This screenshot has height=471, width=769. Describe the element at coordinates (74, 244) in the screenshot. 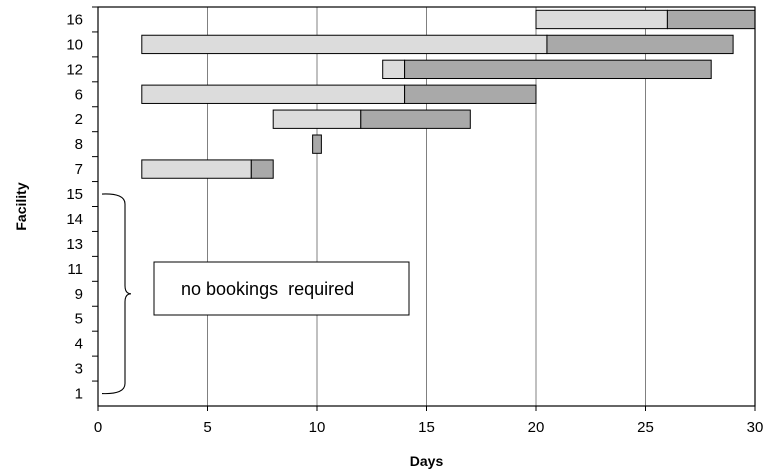

I see `y-tick-label: 13` at that location.